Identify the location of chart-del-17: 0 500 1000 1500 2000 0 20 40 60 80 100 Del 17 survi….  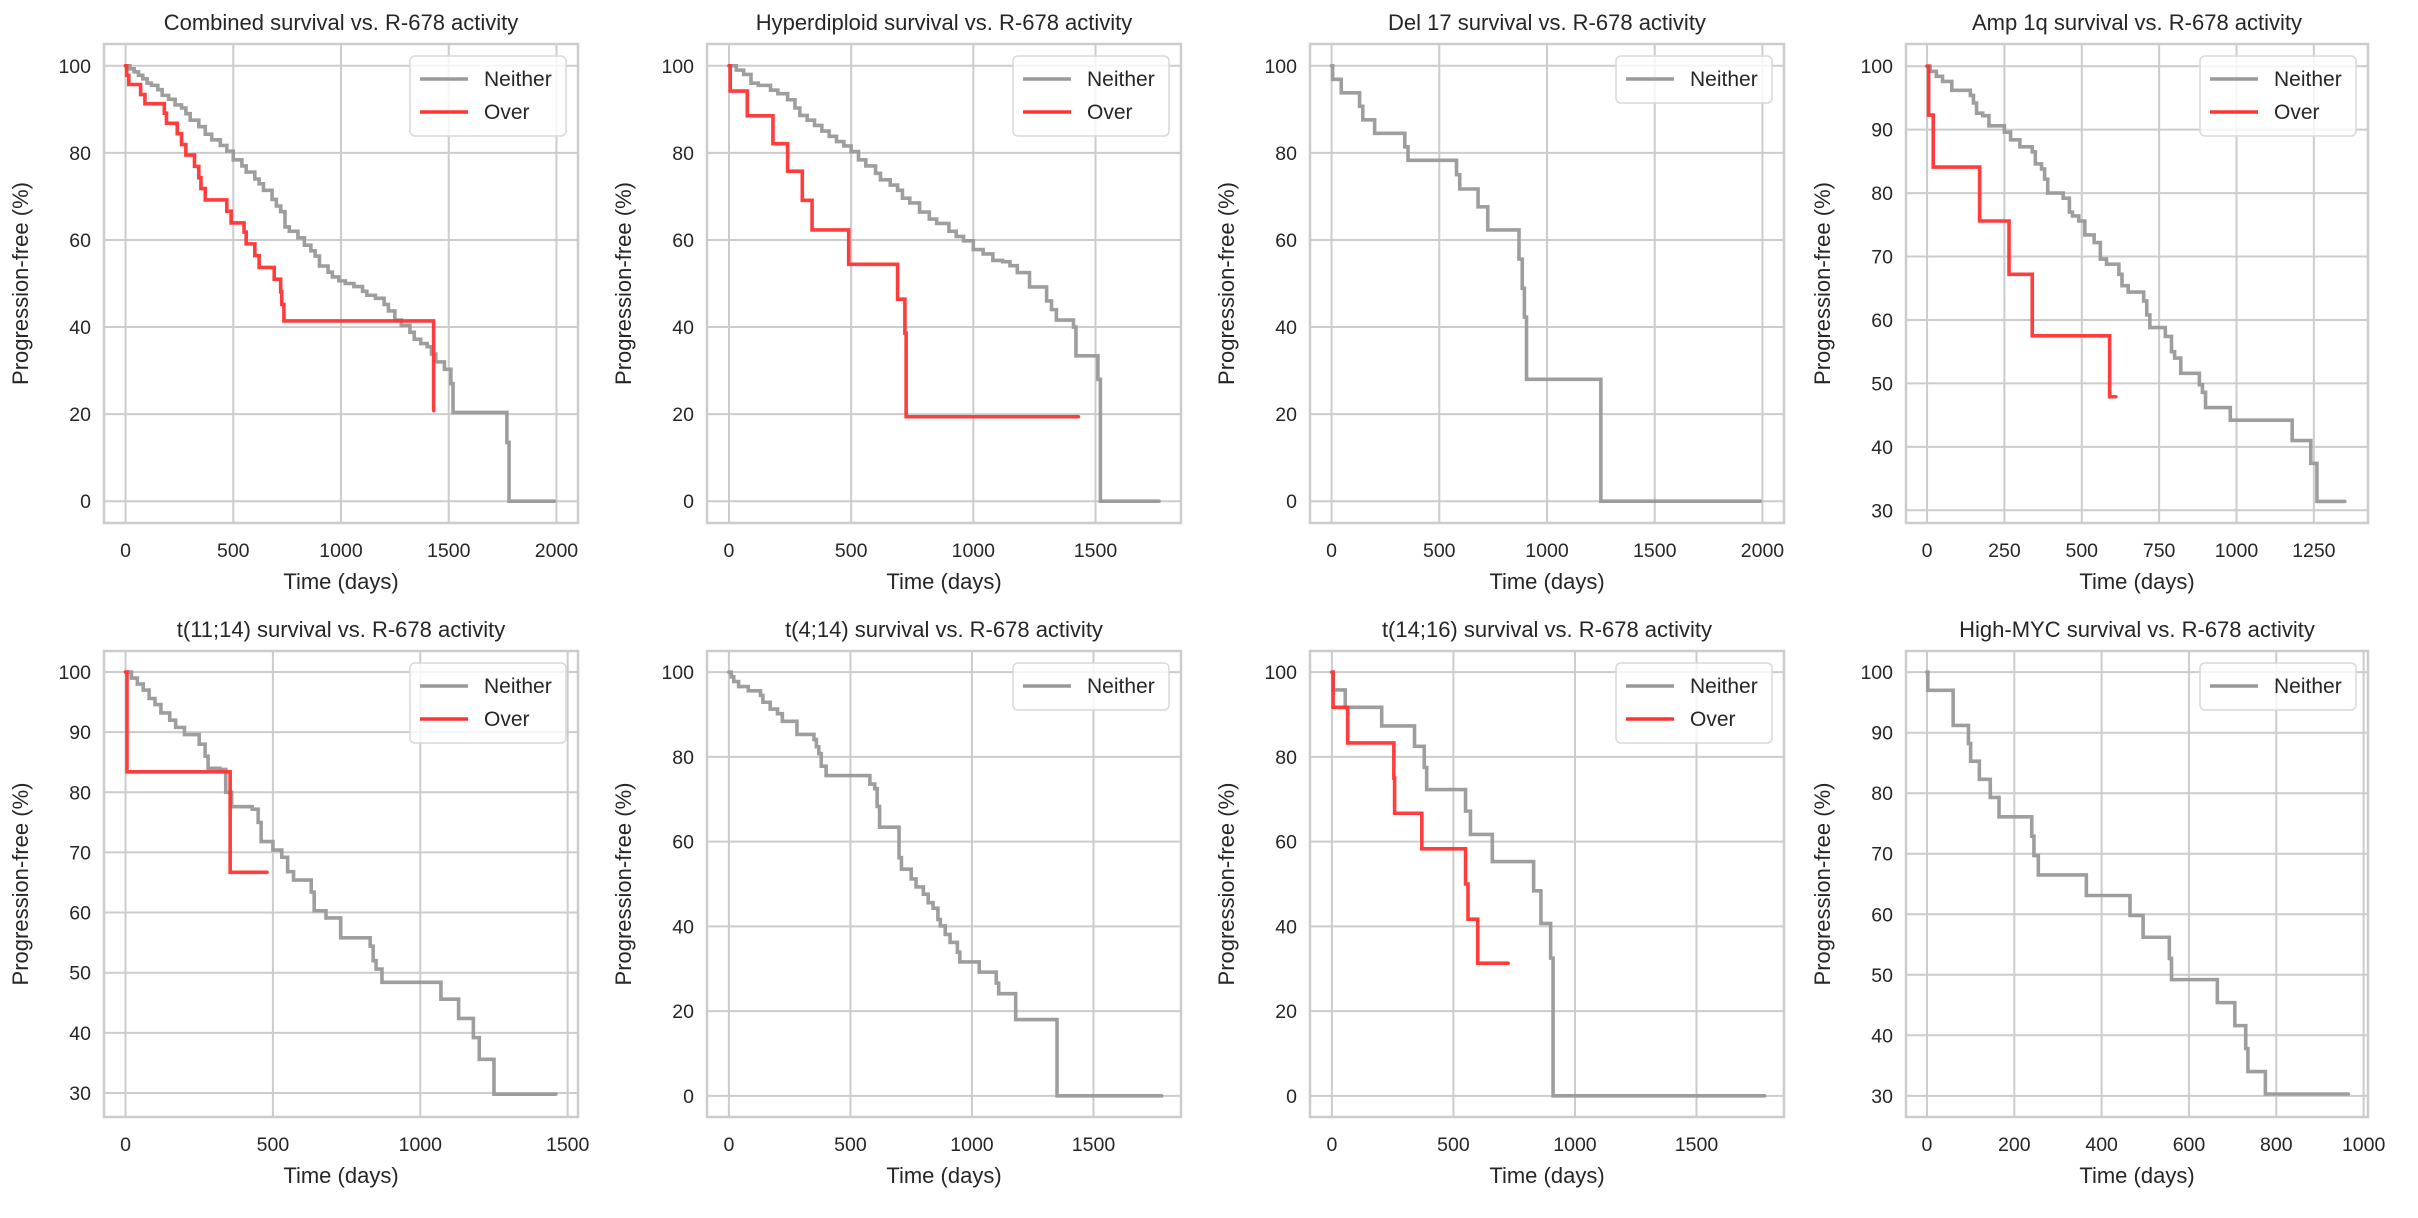
(1500, 302).